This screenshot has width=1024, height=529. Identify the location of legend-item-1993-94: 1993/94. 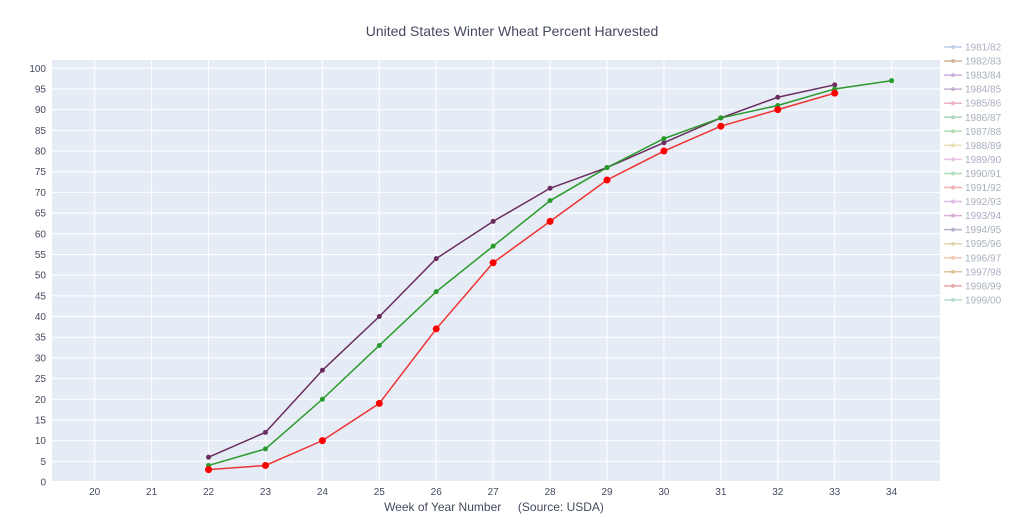
(973, 216).